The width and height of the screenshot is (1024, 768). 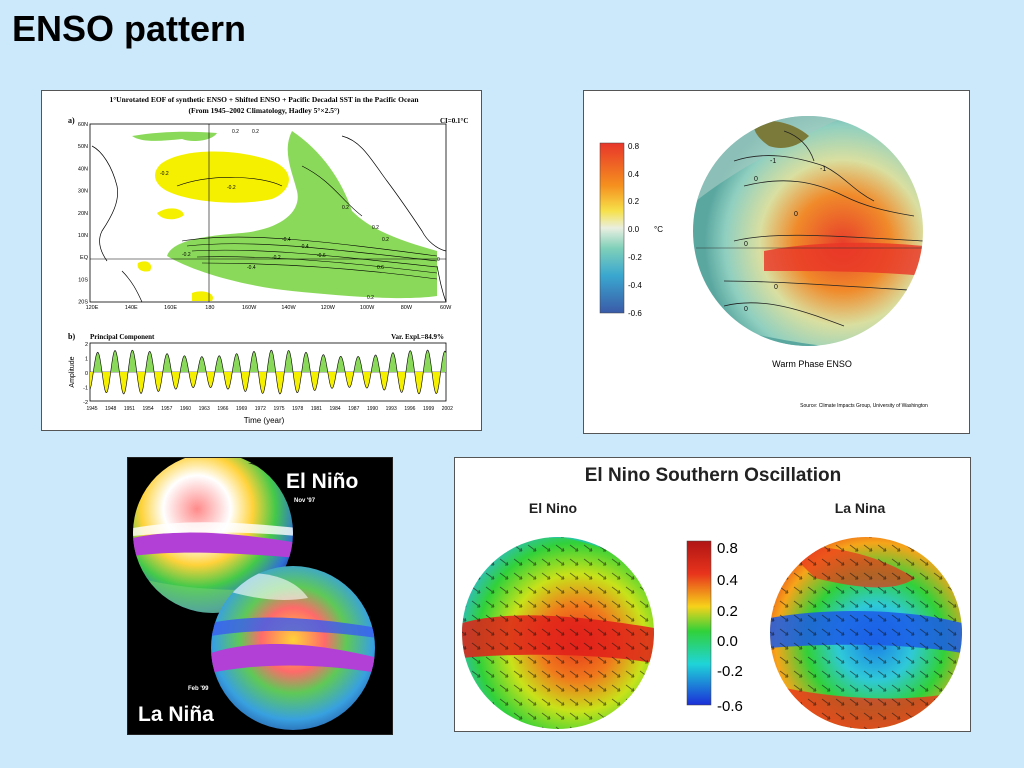 What do you see at coordinates (131, 308) in the screenshot?
I see `eof-lon-label: 140E` at bounding box center [131, 308].